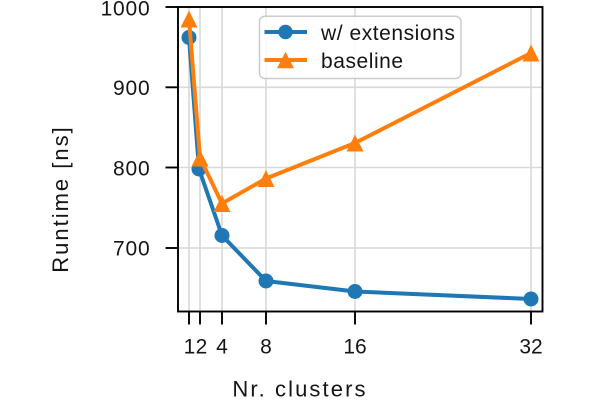  What do you see at coordinates (299, 388) in the screenshot?
I see `svg-text: Nr. clusters` at bounding box center [299, 388].